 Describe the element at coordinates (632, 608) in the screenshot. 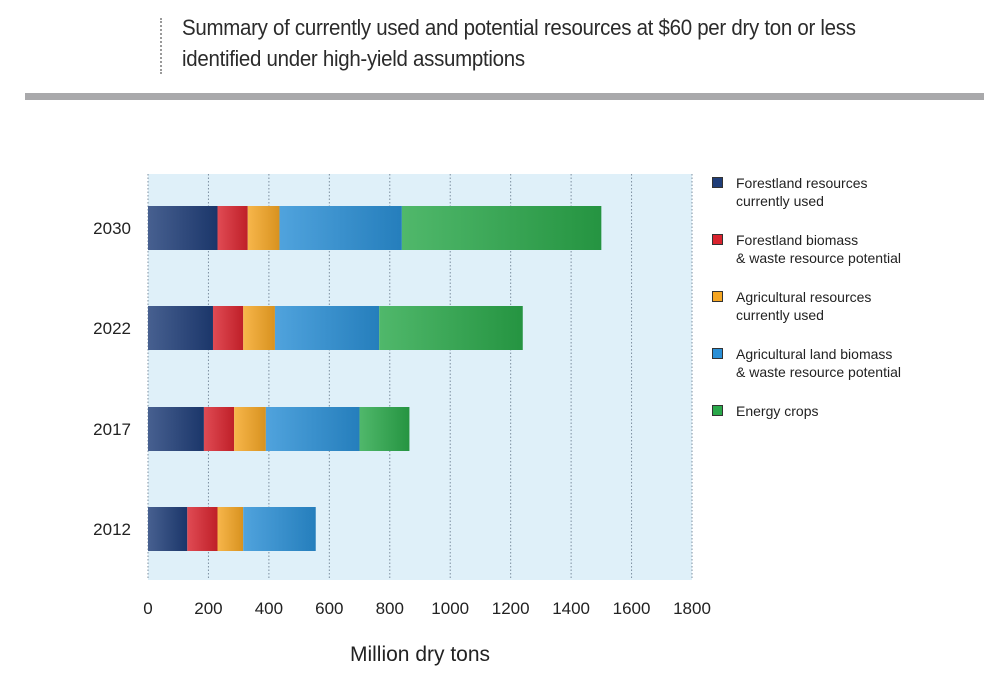

I see `x-tick-label: 1600` at that location.